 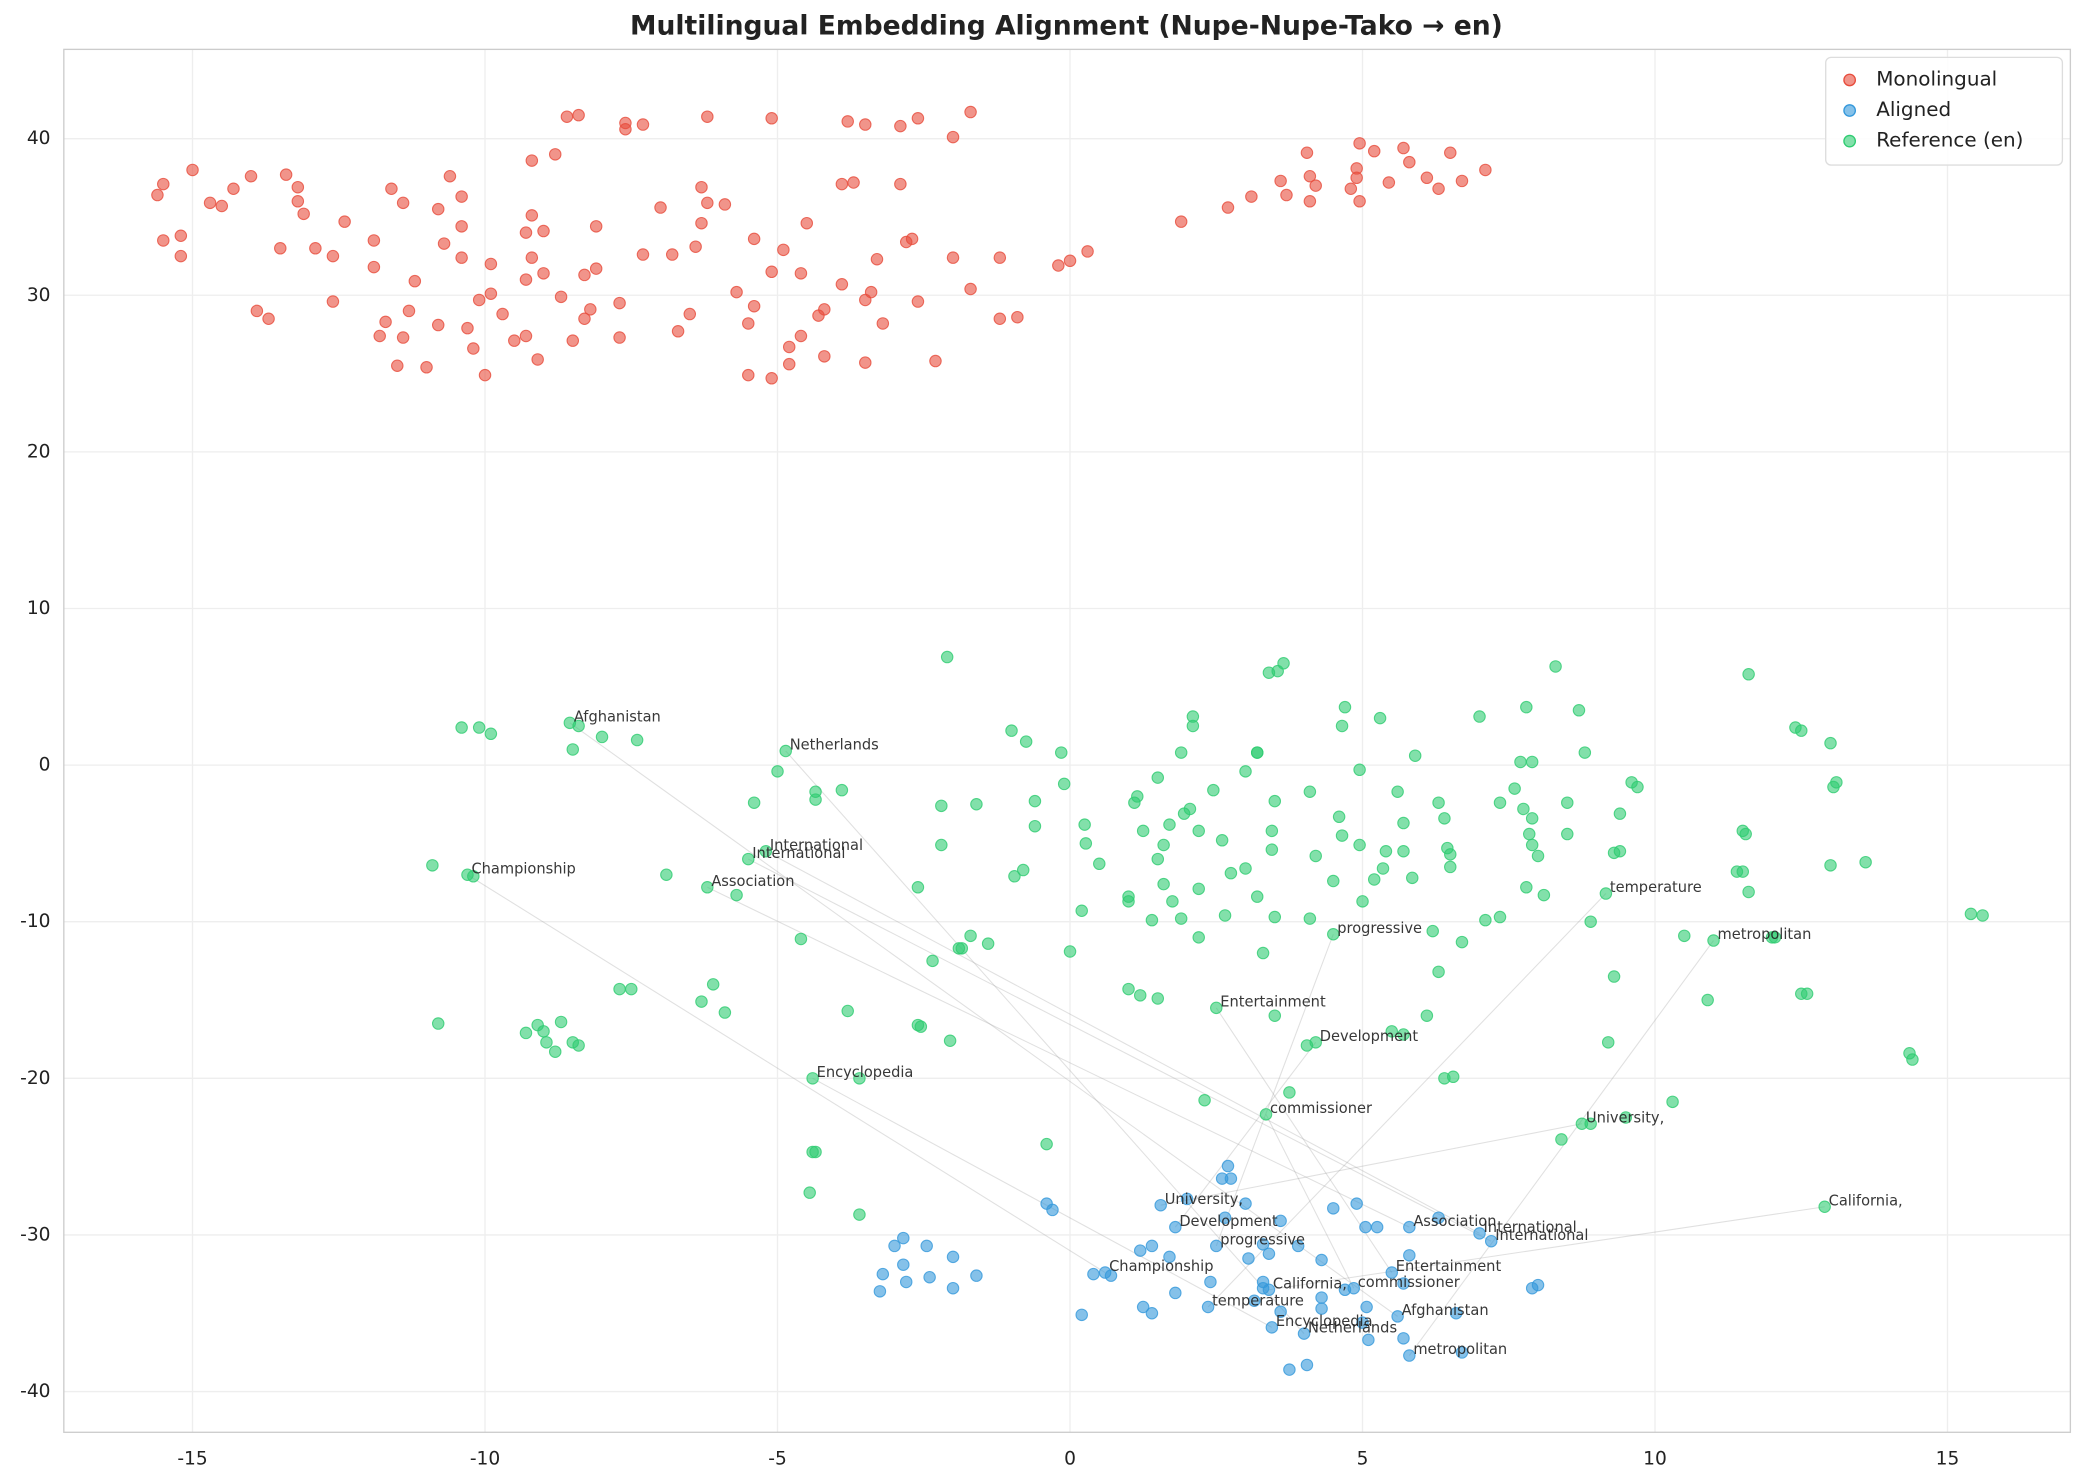 What do you see at coordinates (35, 1078) in the screenshot?
I see `y-tick-label: -20` at bounding box center [35, 1078].